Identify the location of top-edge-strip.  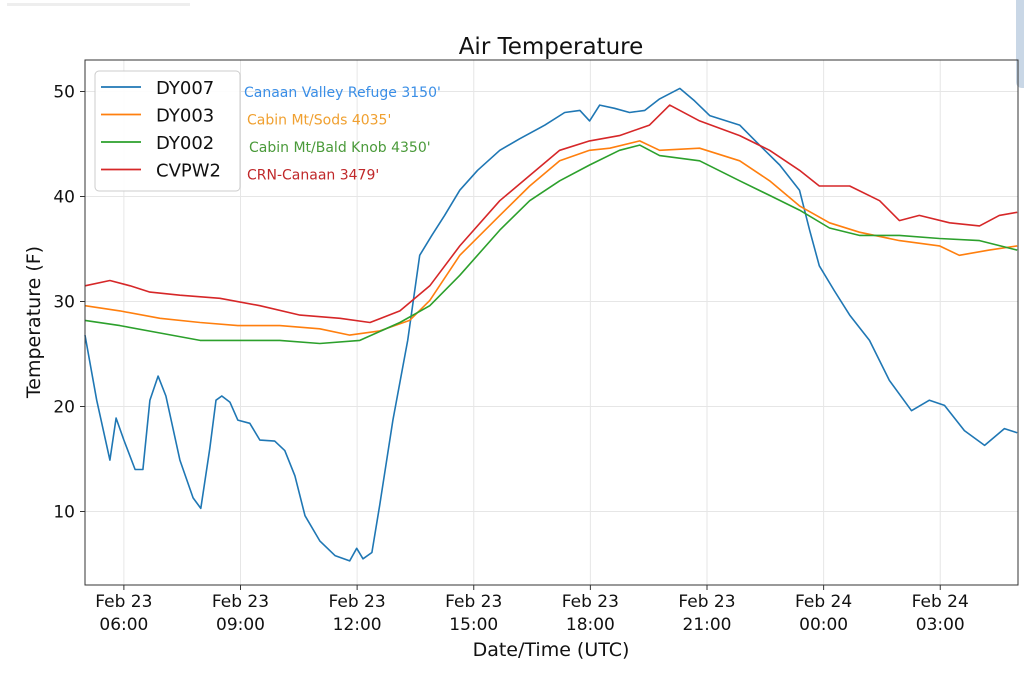
(98, 4).